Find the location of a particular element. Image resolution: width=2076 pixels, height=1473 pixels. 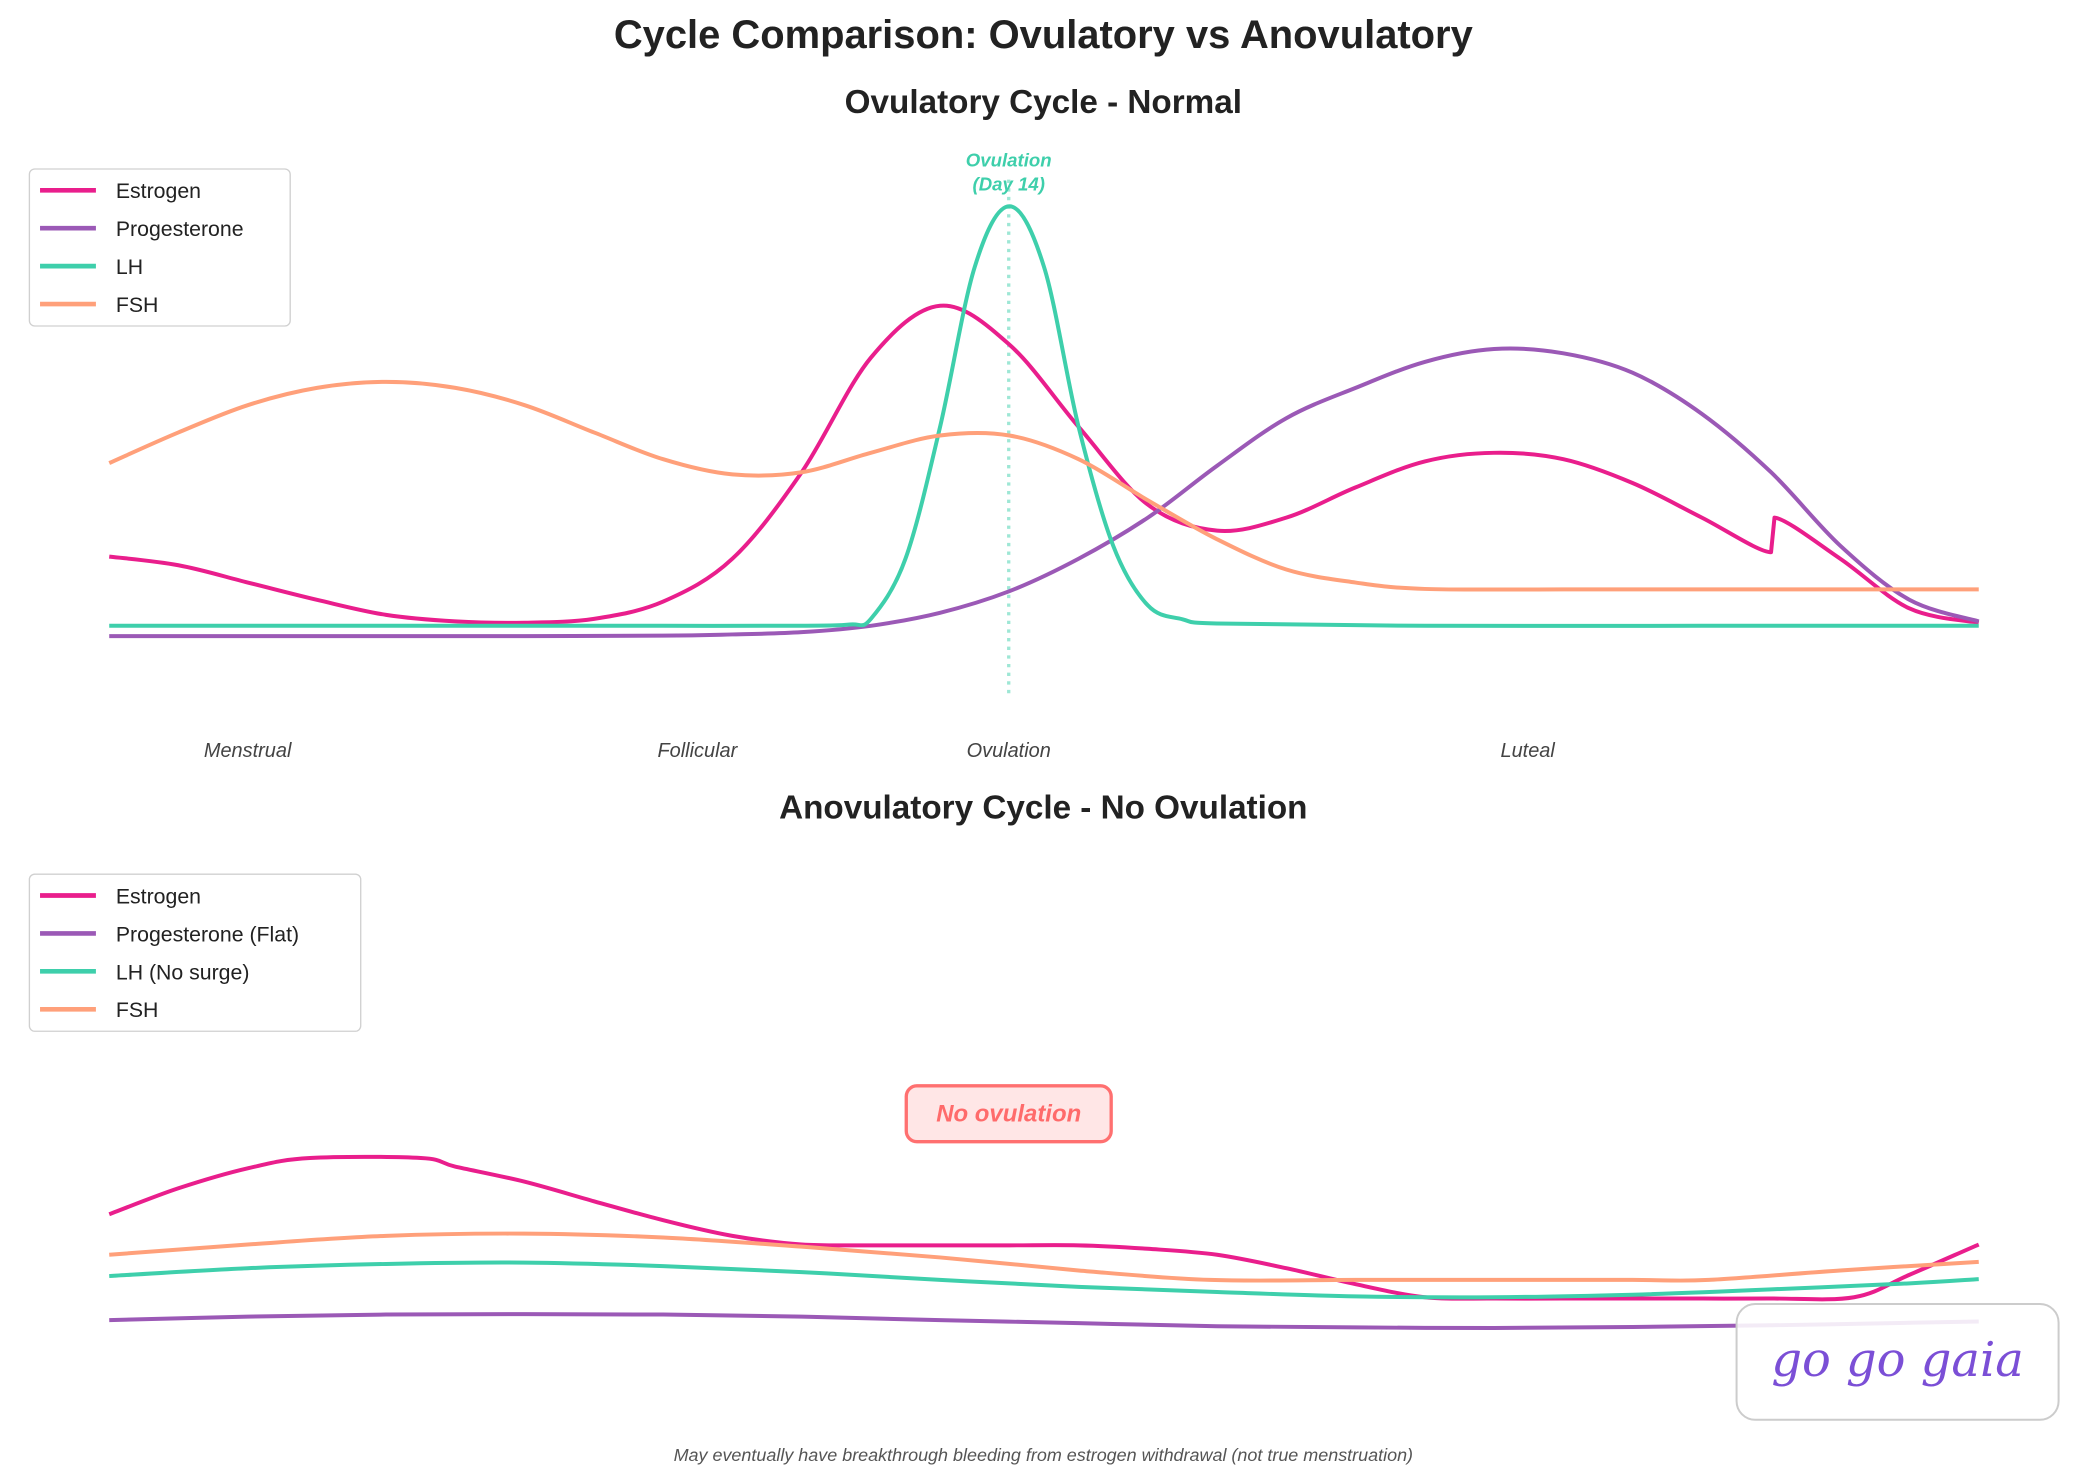

phase-label-luteal: Luteal is located at coordinates (1528, 751).